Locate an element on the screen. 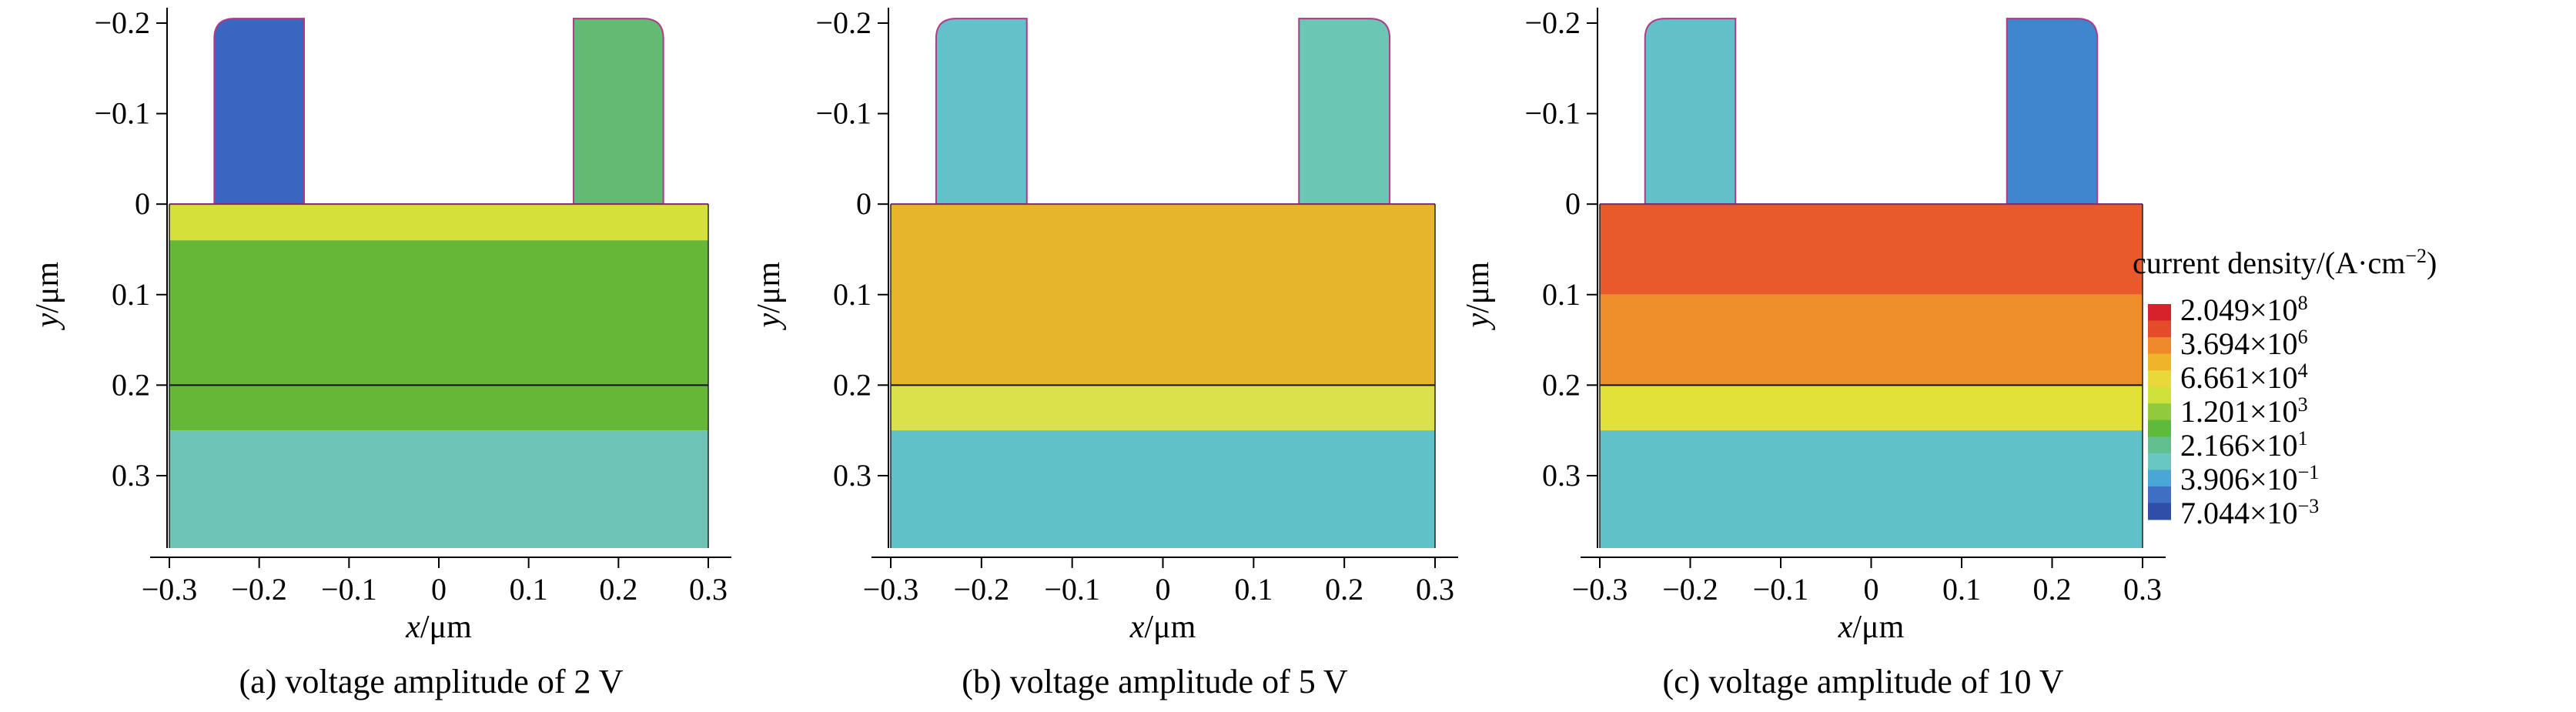 This screenshot has height=712, width=2576. colorbar-title: current density/(A·cm−2) is located at coordinates (2285, 263).